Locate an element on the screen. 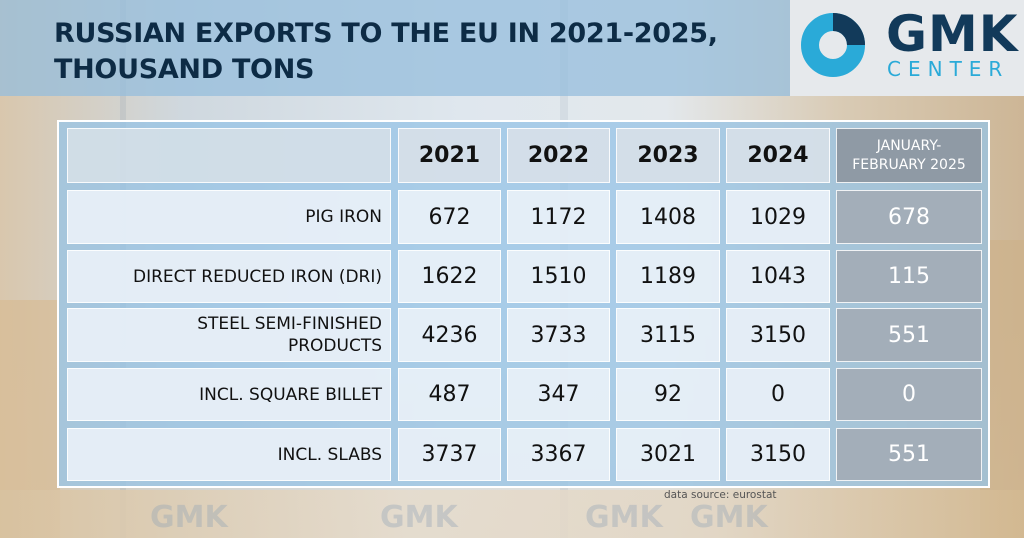 The width and height of the screenshot is (1024, 538). row-label: STEEL SEMI-FINISHED PRODUCTS is located at coordinates (229, 335).